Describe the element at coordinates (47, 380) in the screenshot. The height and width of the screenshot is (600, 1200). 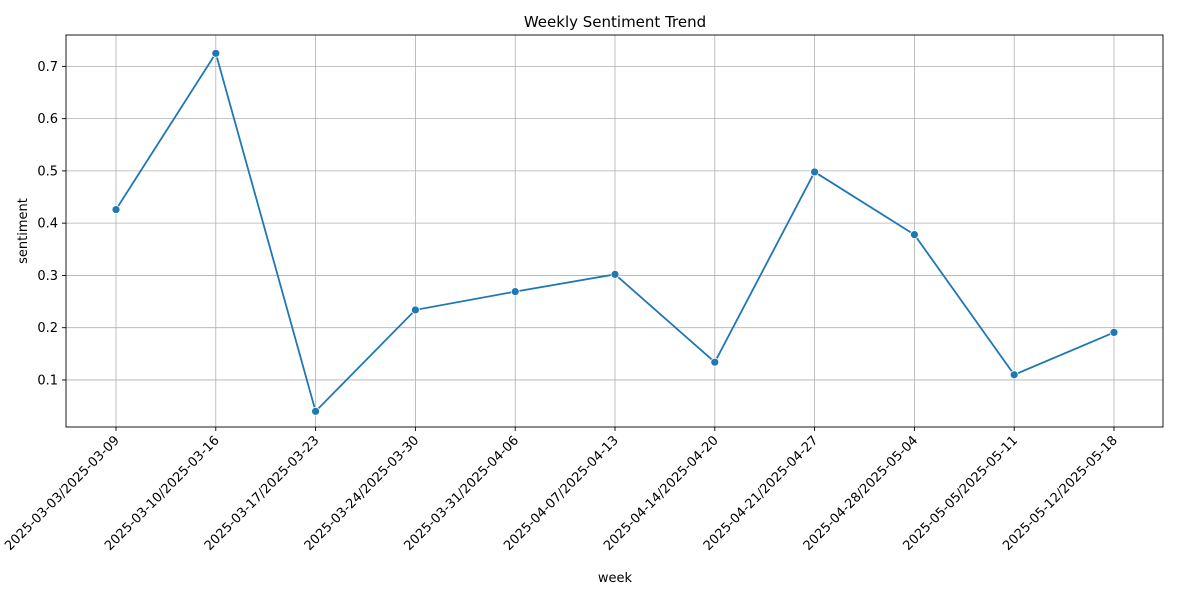
I see `y-tick-label: 0.1` at that location.